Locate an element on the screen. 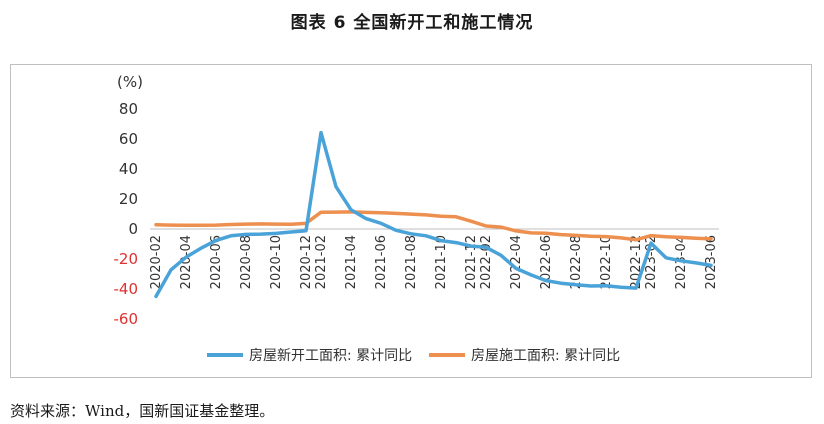 The height and width of the screenshot is (424, 824). y-tick-label: 60 is located at coordinates (128, 139).